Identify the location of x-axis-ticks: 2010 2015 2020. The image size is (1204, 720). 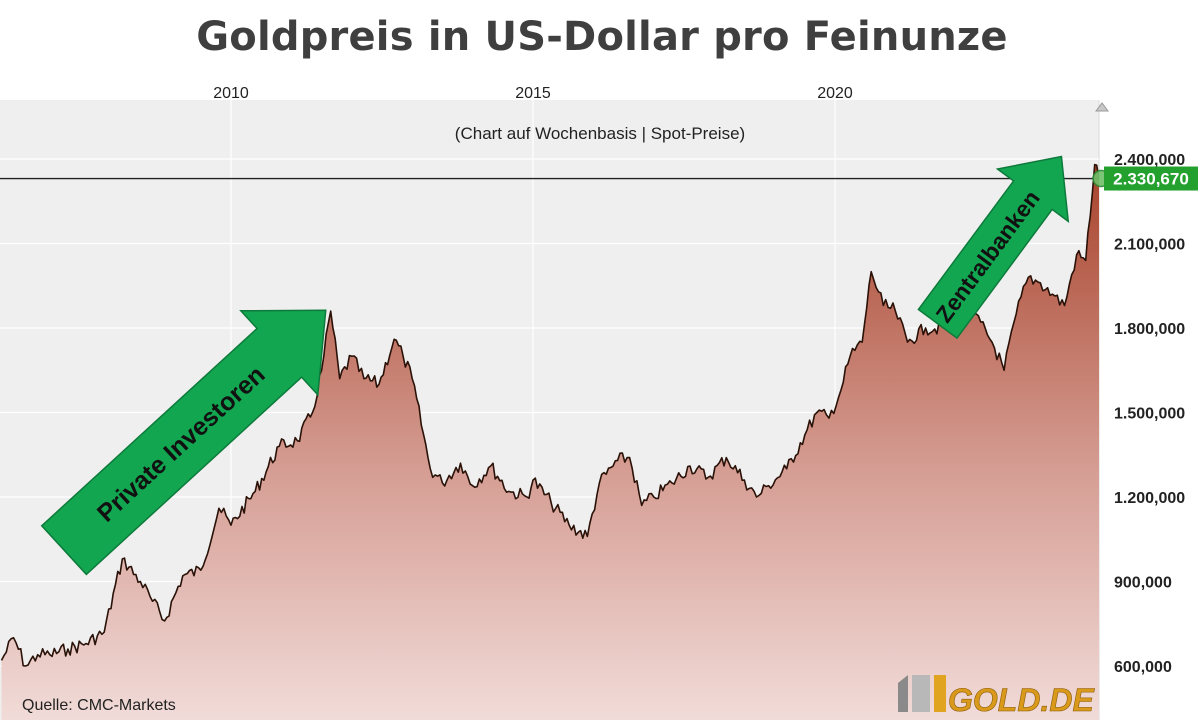
(533, 93).